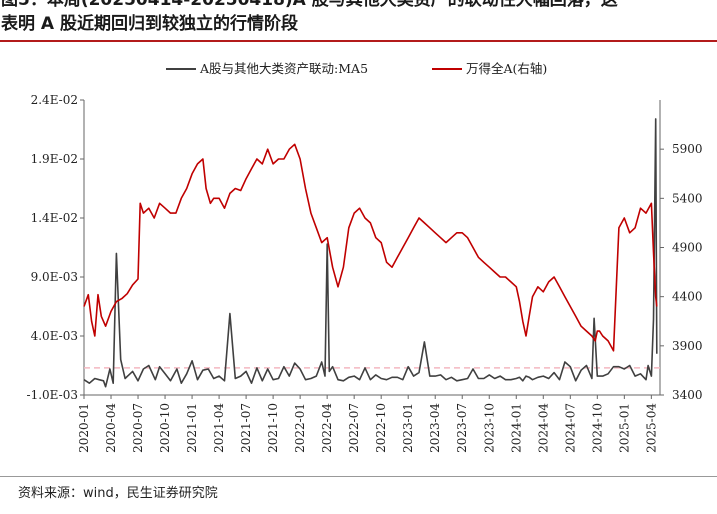  What do you see at coordinates (354, 428) in the screenshot?
I see `x-tick-label: 2022-07` at bounding box center [354, 428].